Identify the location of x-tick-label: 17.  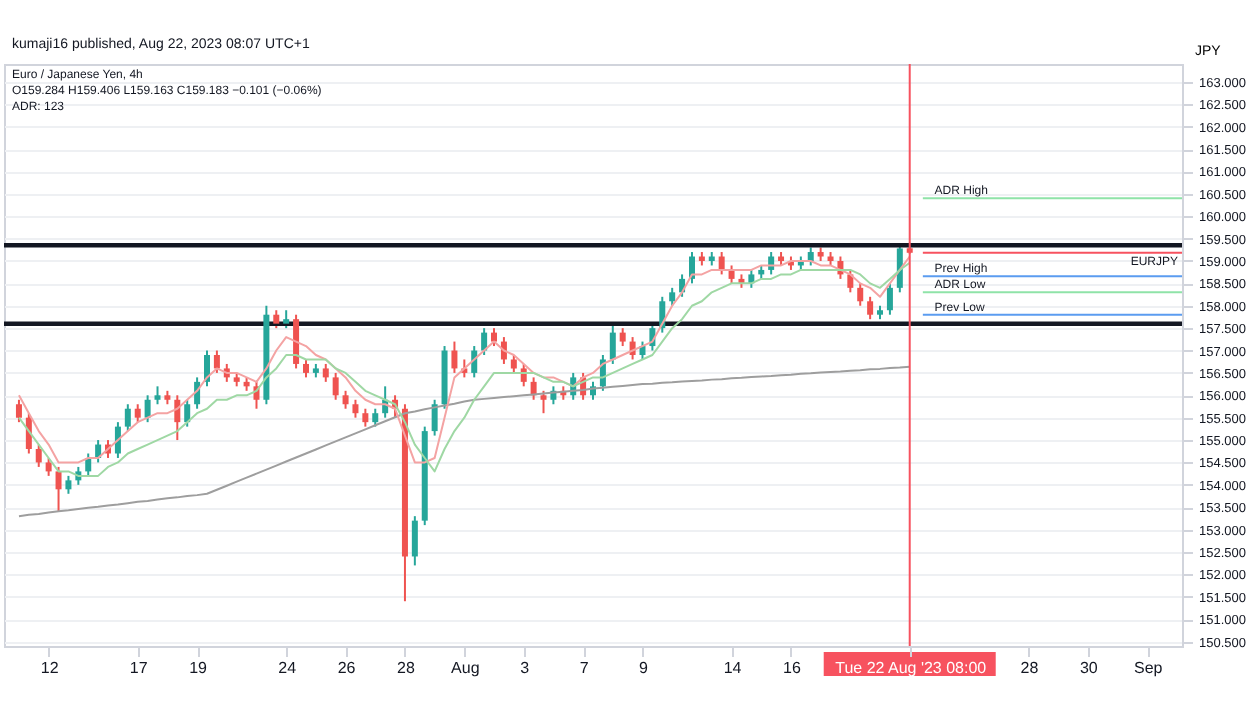
(139, 668).